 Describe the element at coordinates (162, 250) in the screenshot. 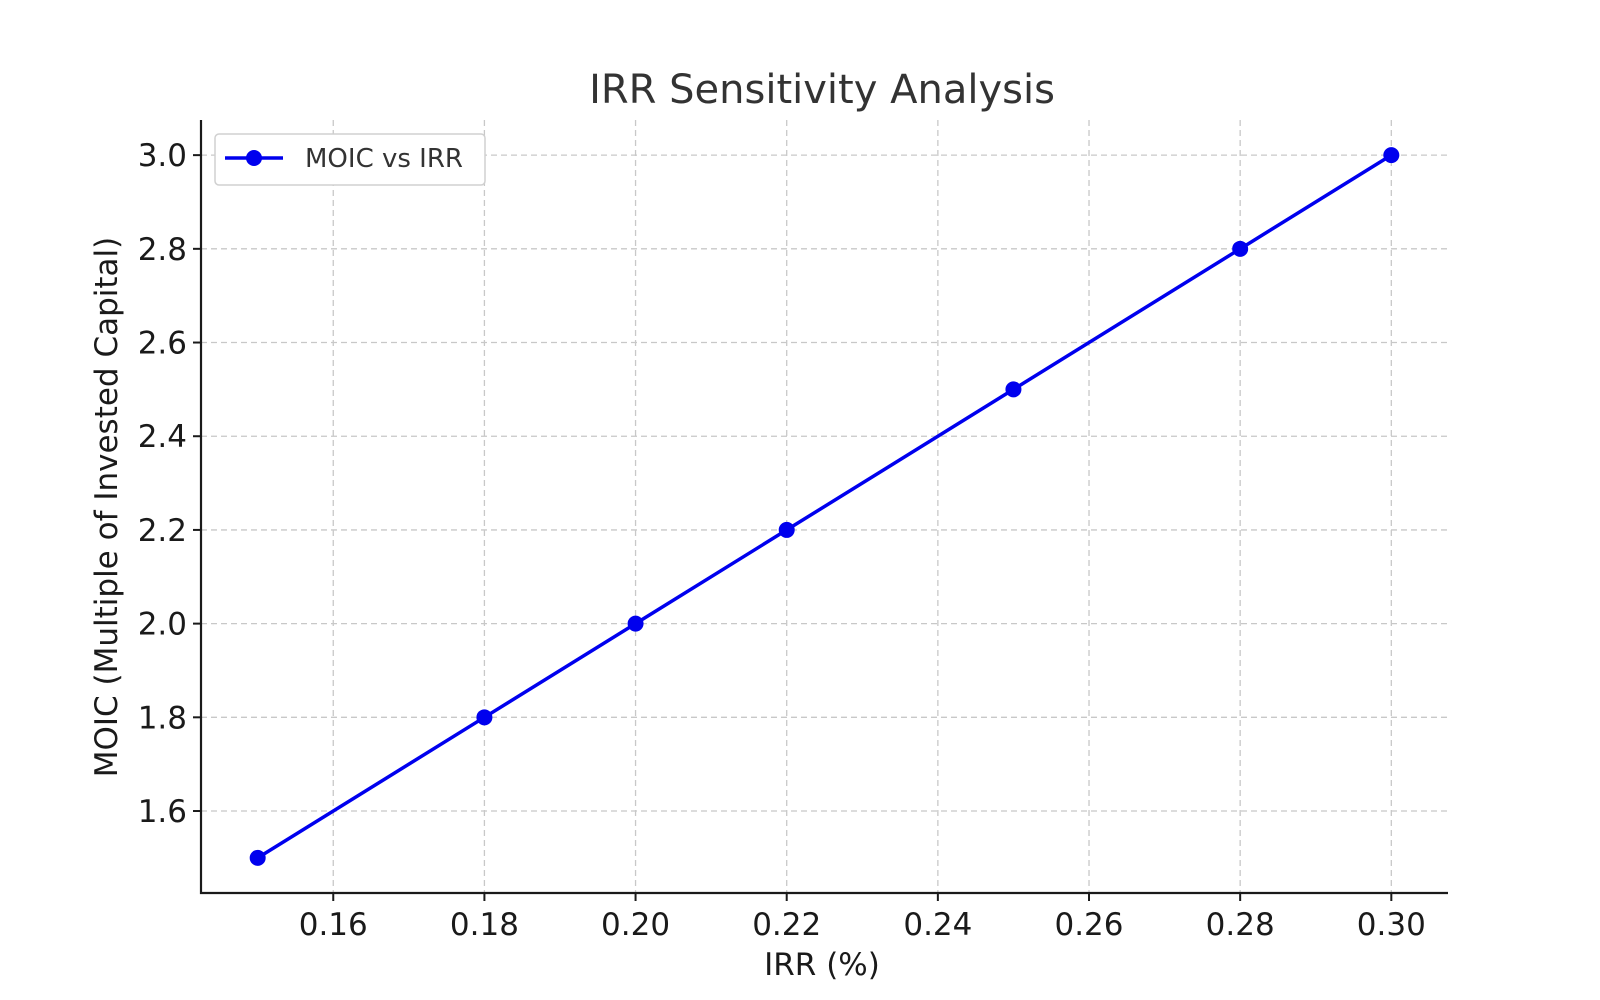

I see `y-tick-label: 2.8` at that location.